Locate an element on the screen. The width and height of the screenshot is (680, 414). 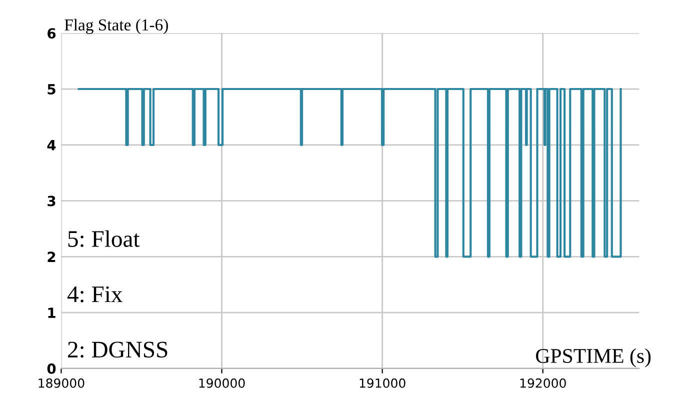
x-axis-title: GPSTIME (s) is located at coordinates (593, 358).